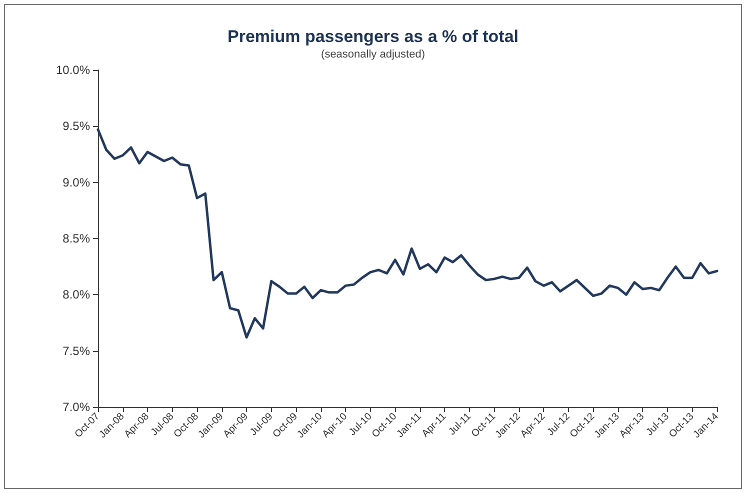 The width and height of the screenshot is (748, 493). I want to click on y-tick-label: 10.0%, so click(73, 70).